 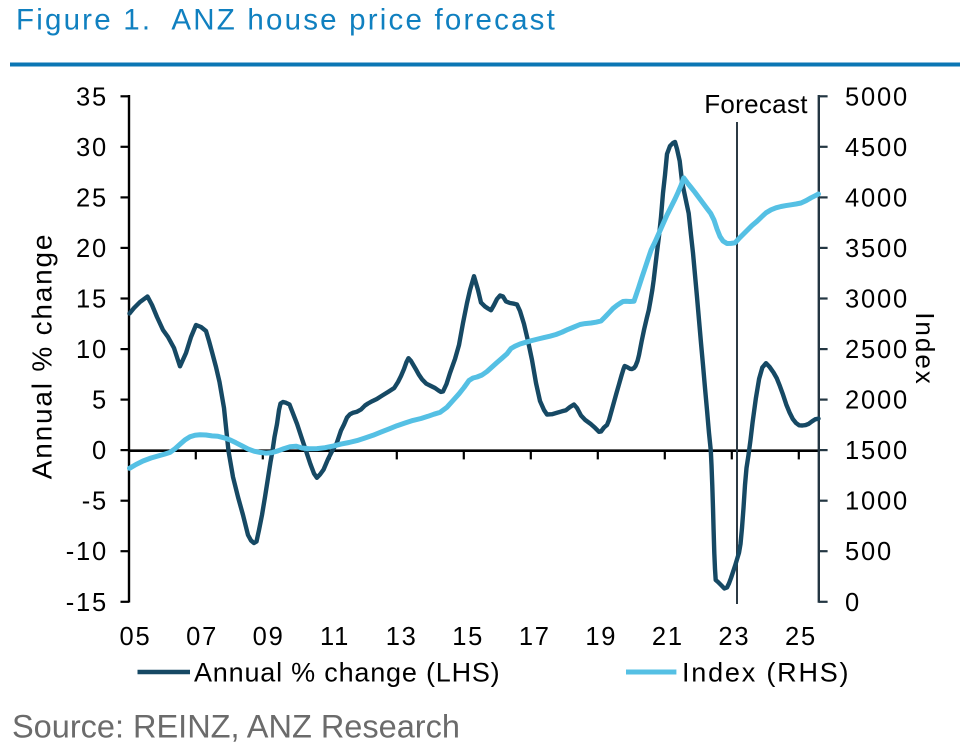 What do you see at coordinates (92, 97) in the screenshot?
I see `svg-text: 35` at bounding box center [92, 97].